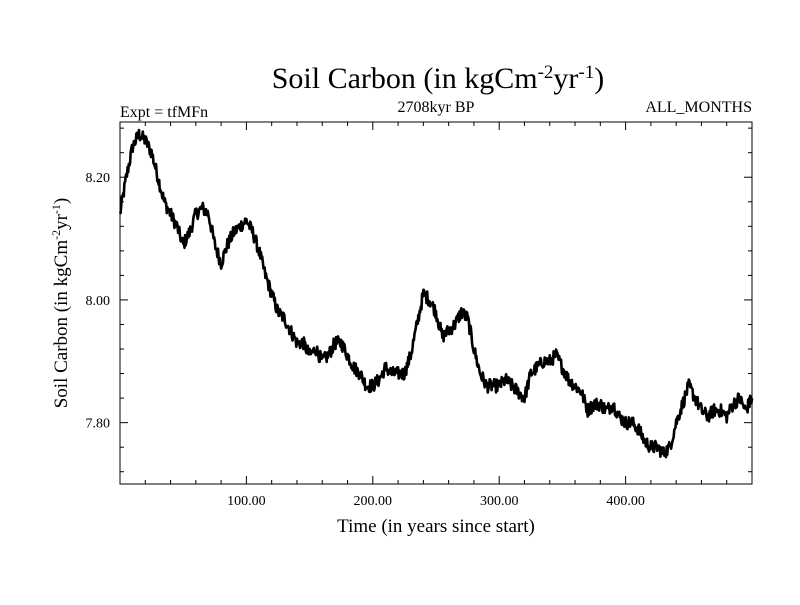  What do you see at coordinates (246, 501) in the screenshot?
I see `x-tick-label: 100.00` at bounding box center [246, 501].